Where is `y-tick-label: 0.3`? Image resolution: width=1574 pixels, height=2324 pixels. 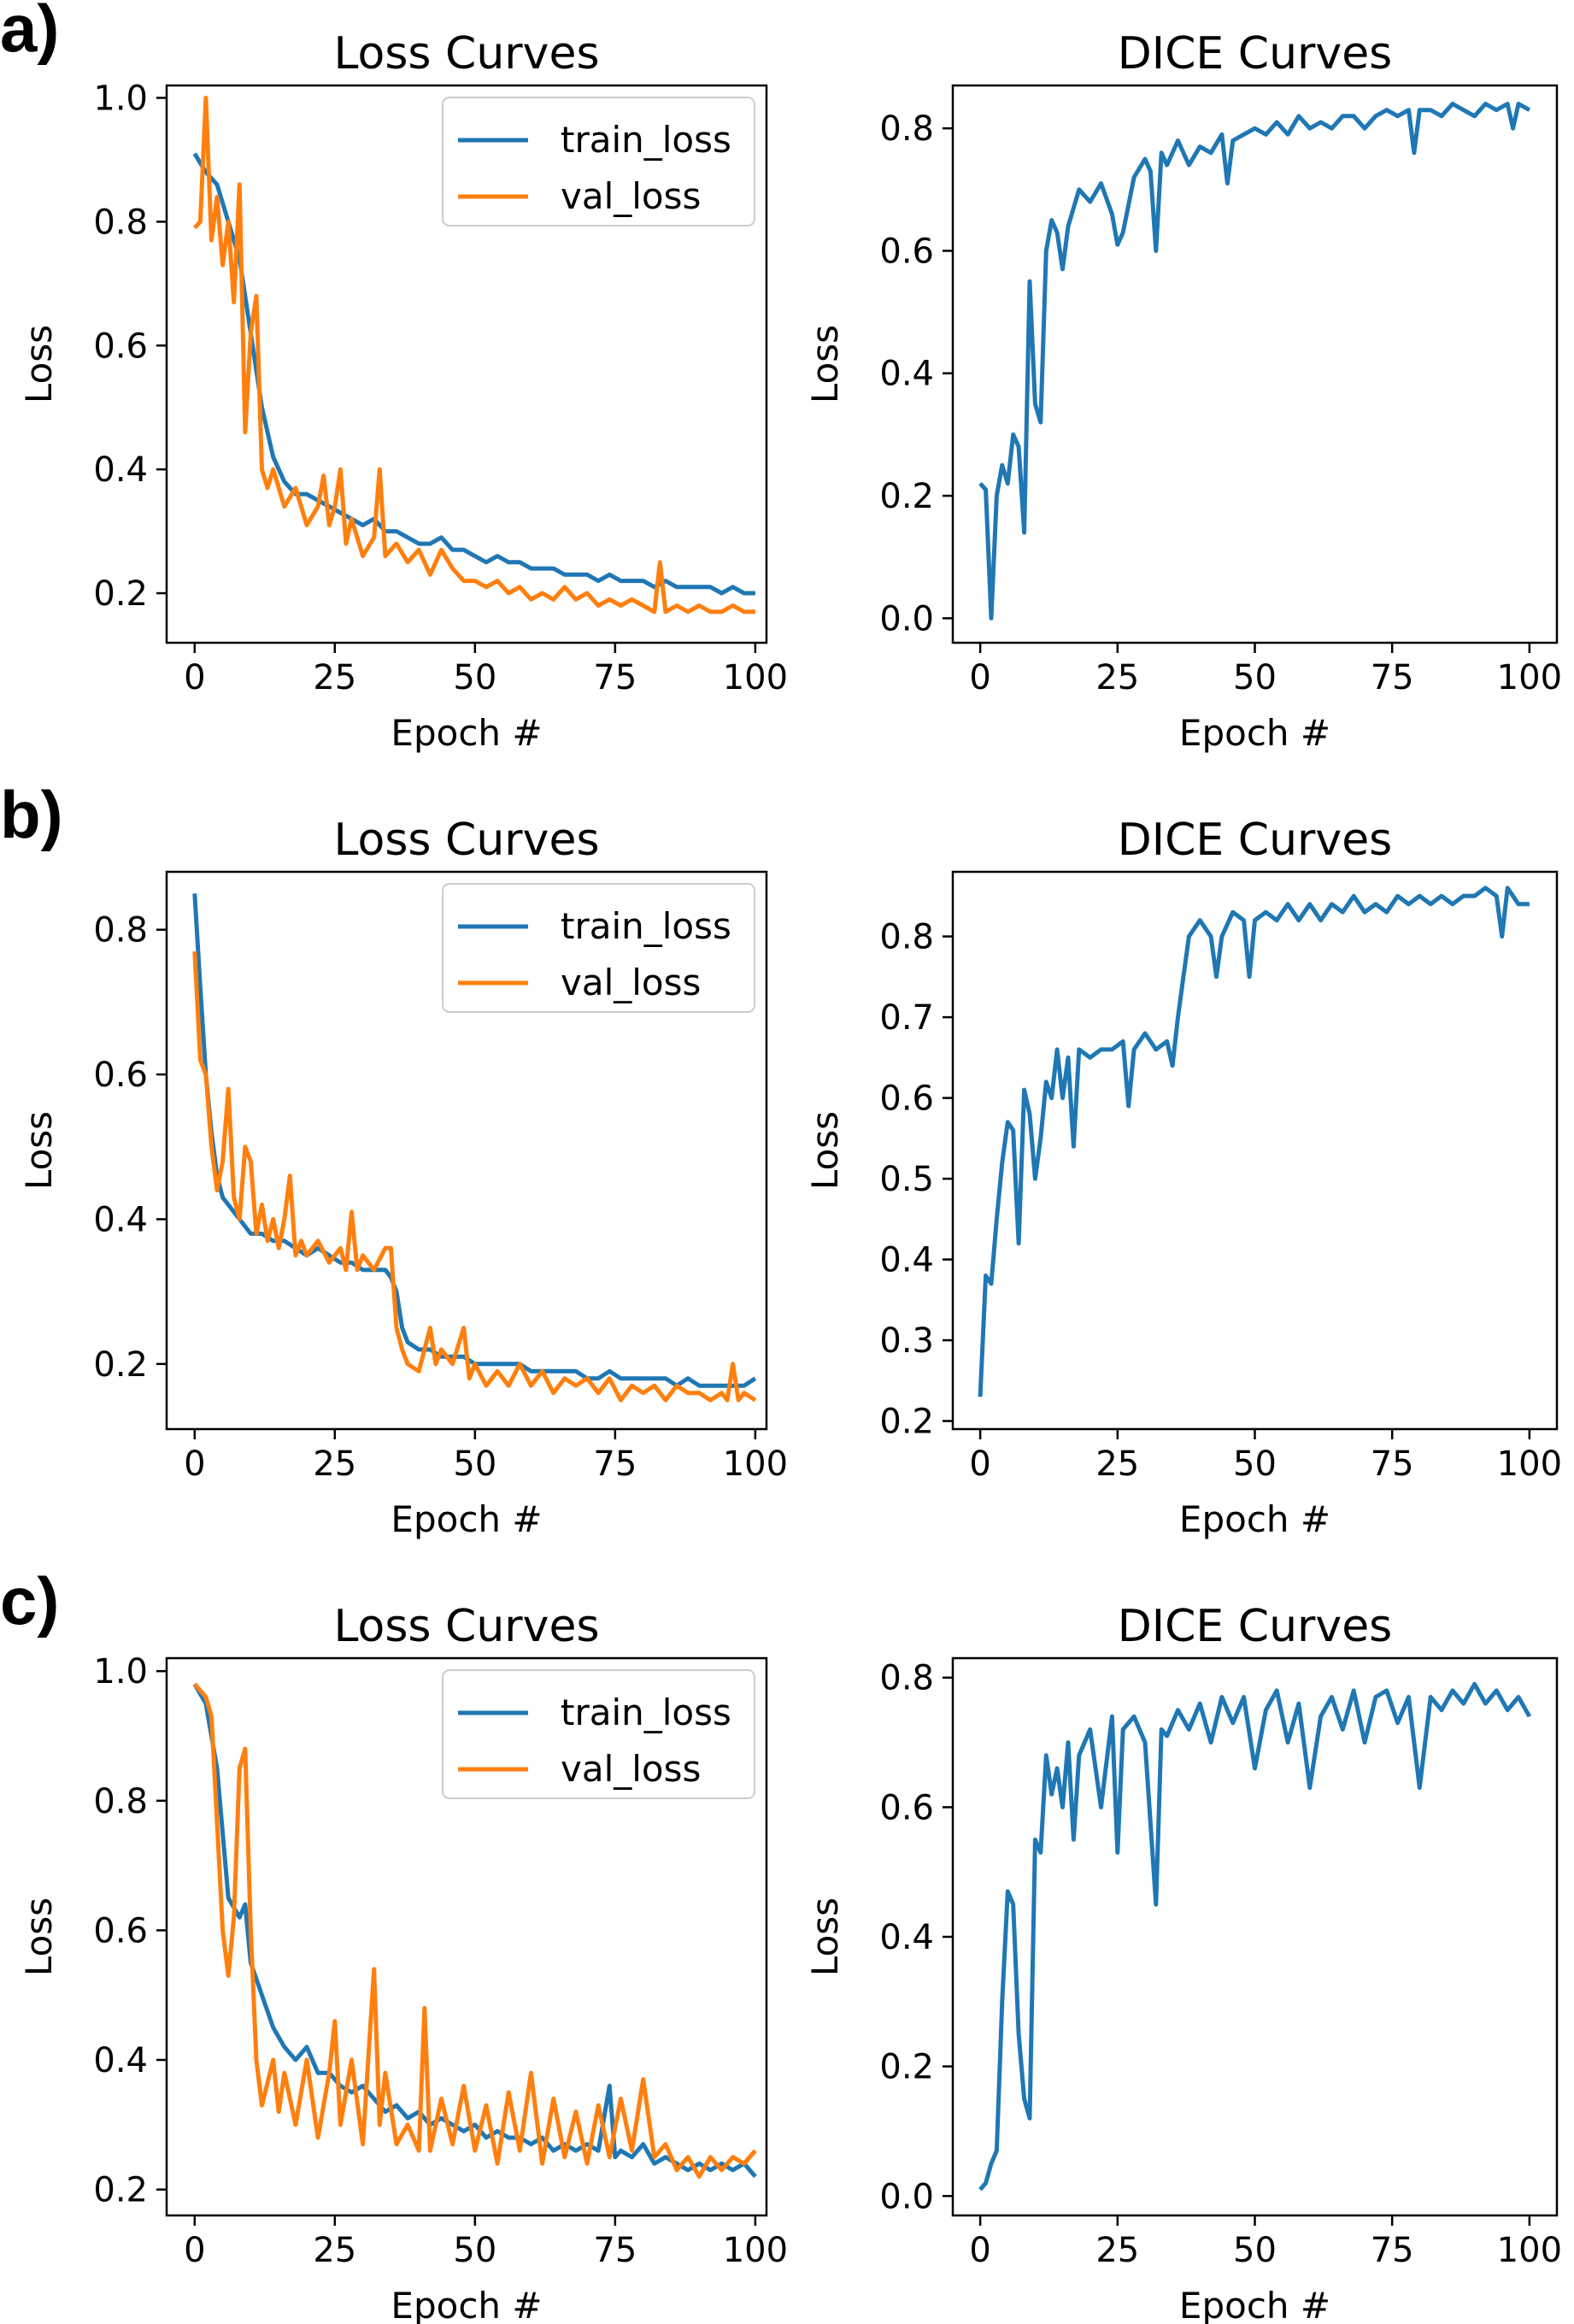
y-tick-label: 0.3 is located at coordinates (907, 1341).